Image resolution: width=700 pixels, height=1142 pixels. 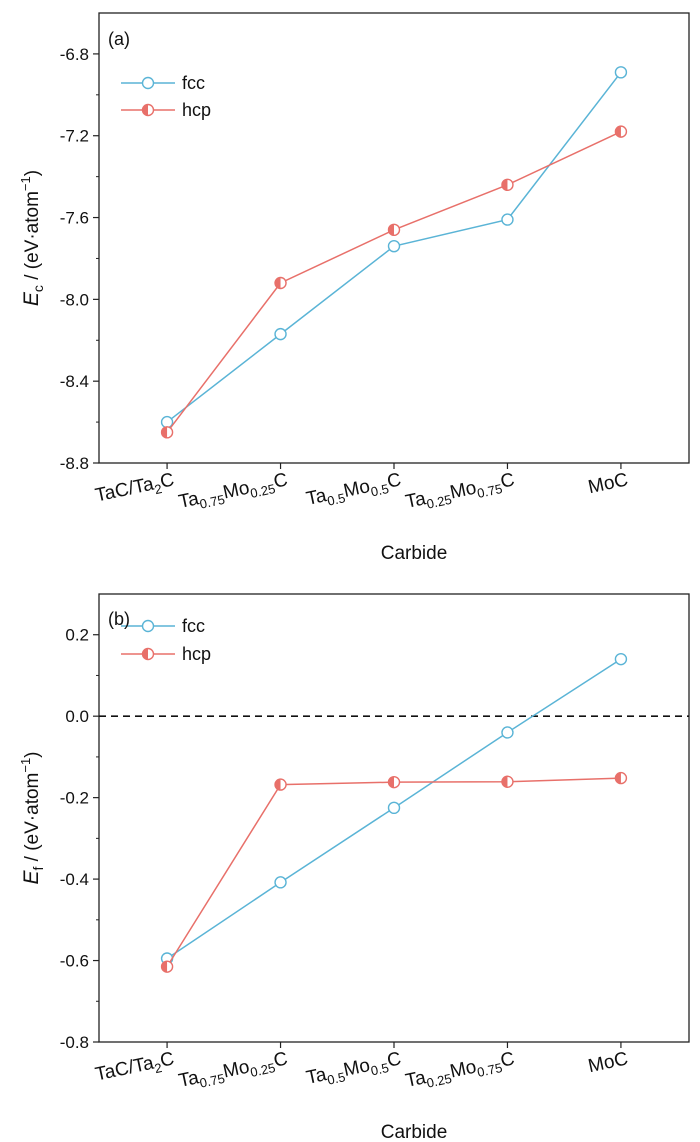 What do you see at coordinates (74, 54) in the screenshot?
I see `y-tick-label: -6.8` at bounding box center [74, 54].